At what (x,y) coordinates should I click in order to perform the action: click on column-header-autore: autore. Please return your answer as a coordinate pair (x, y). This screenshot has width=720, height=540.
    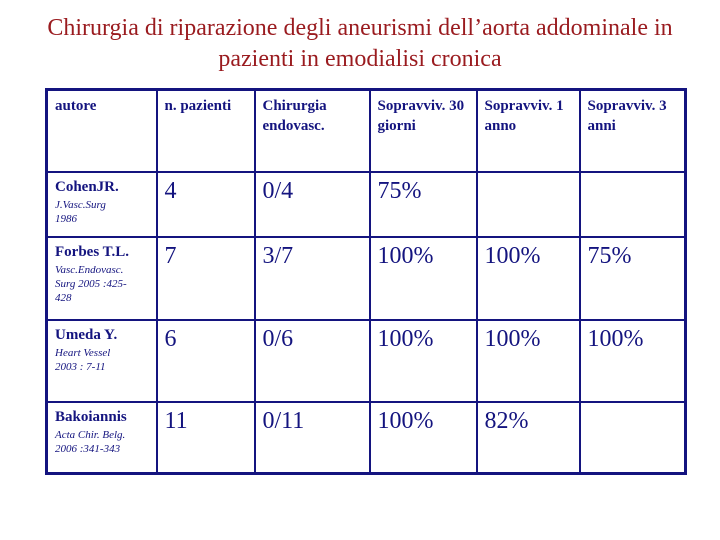
    Looking at the image, I should click on (101, 130).